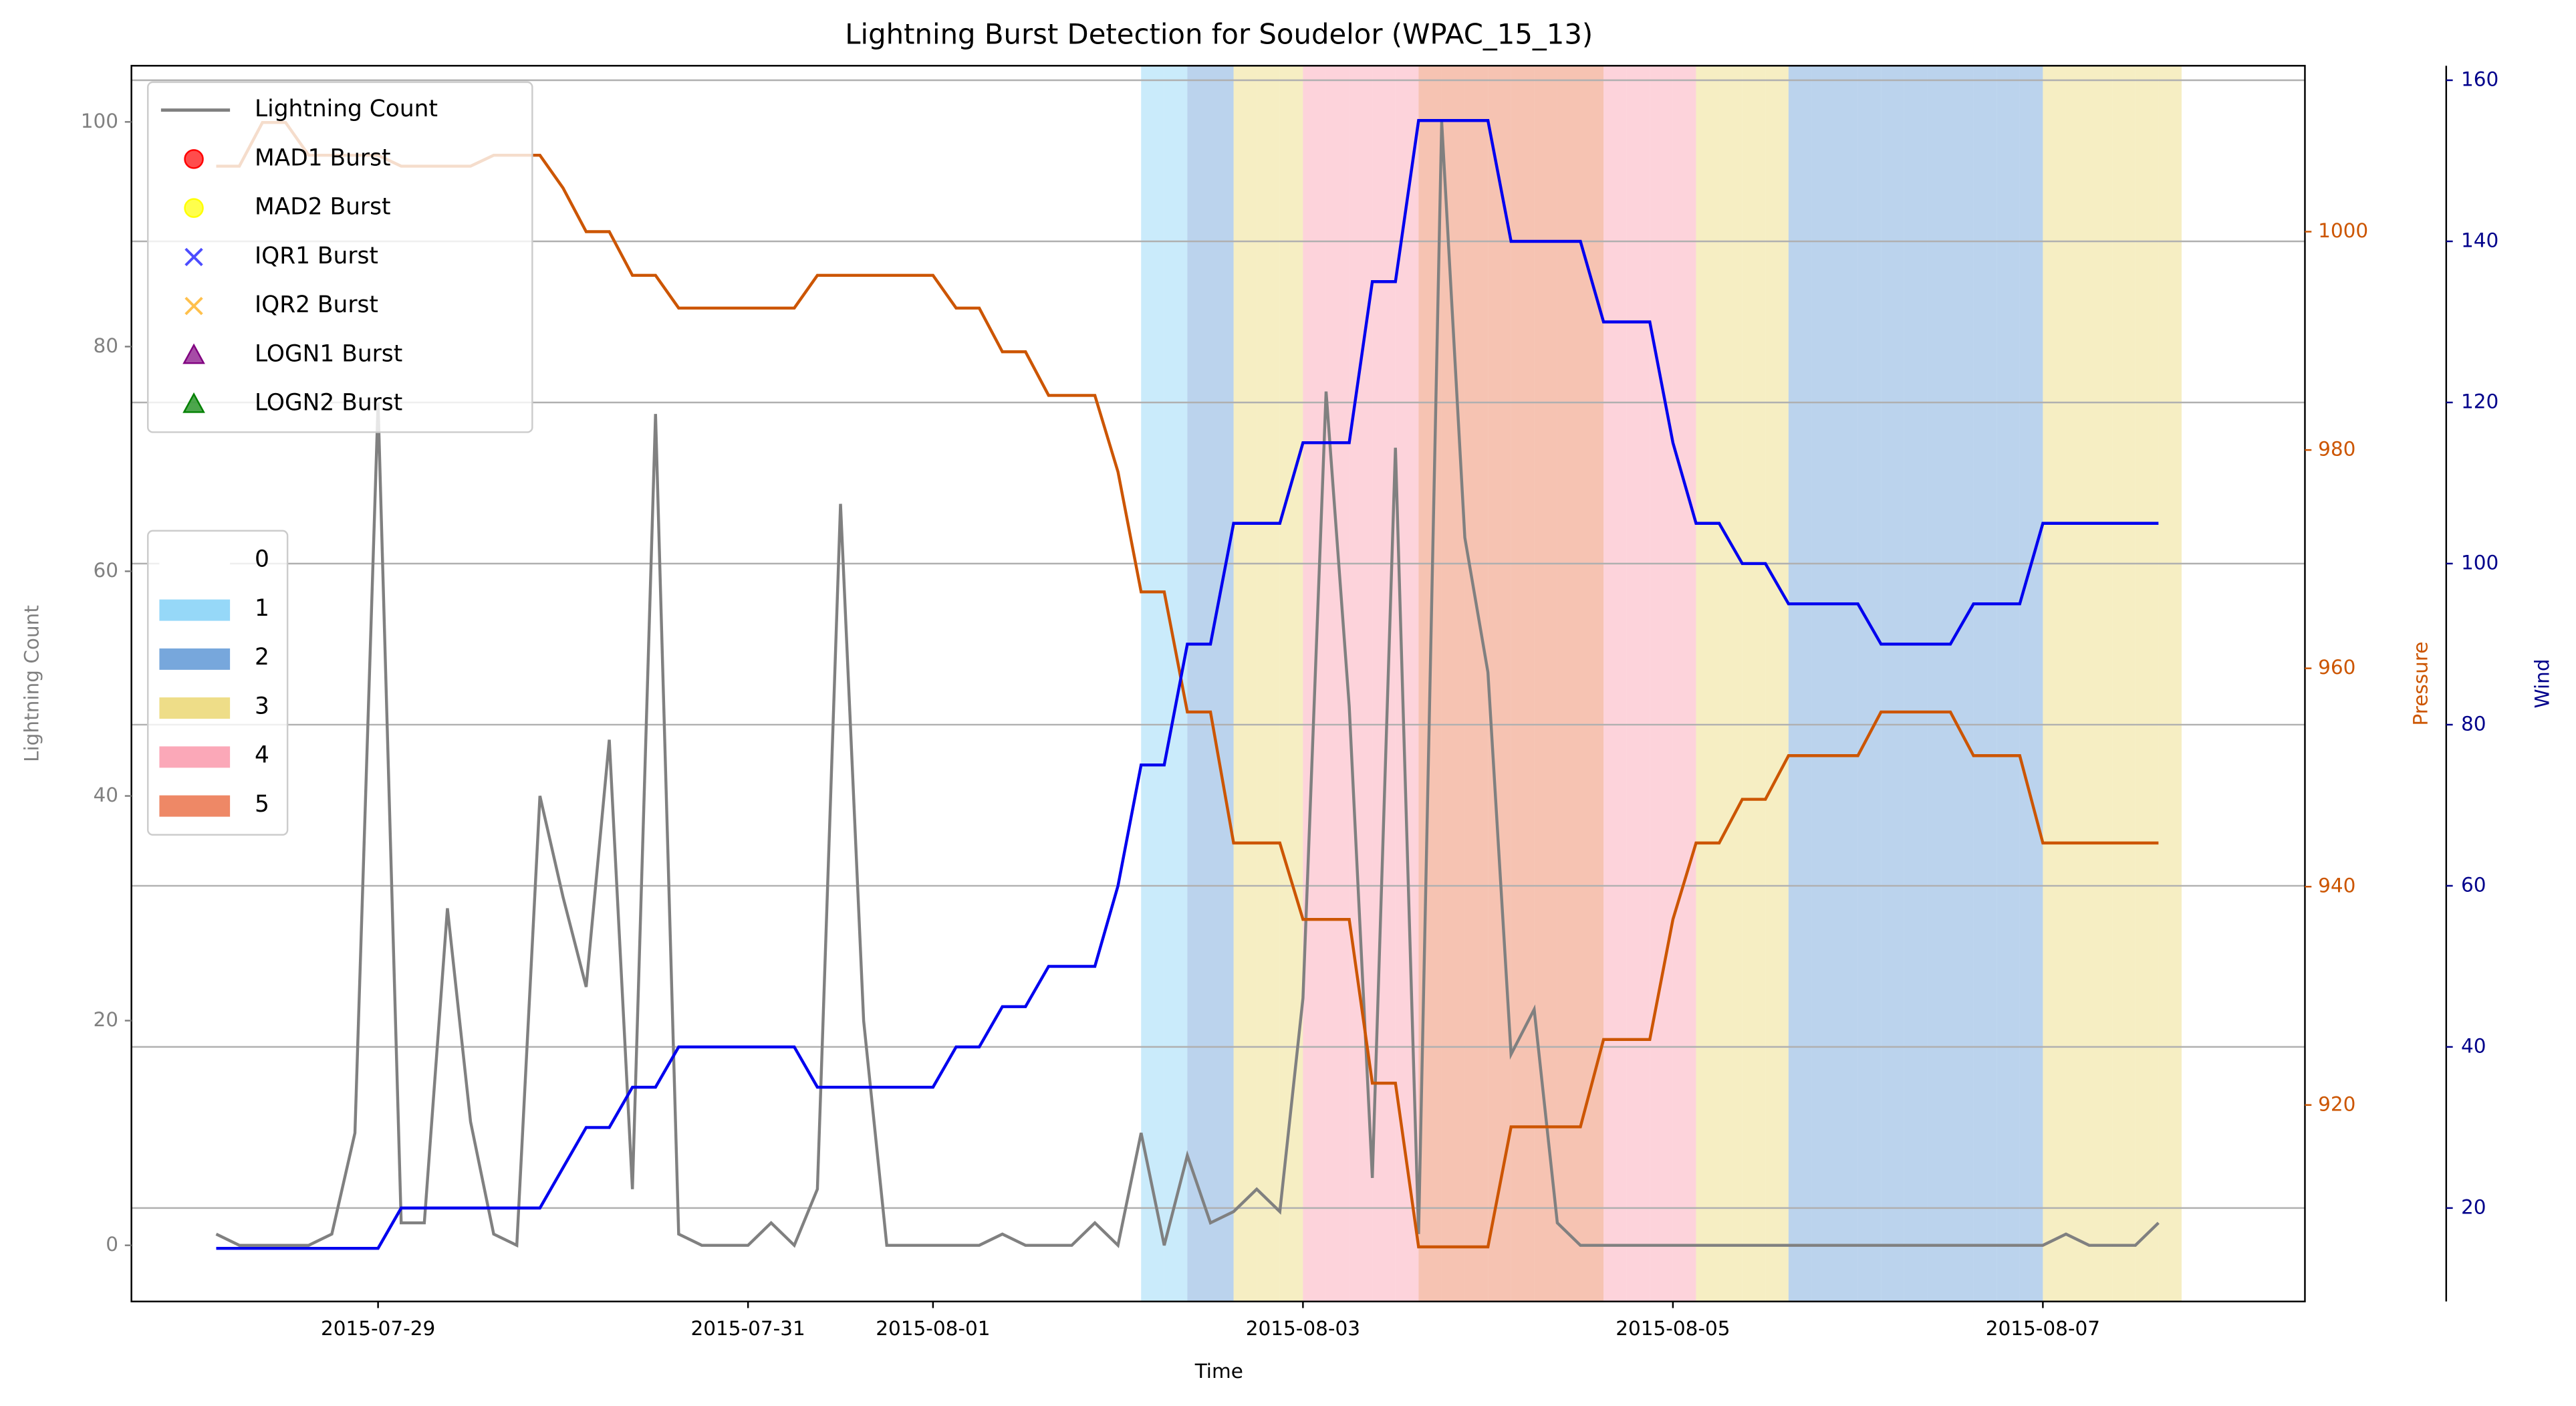 The image size is (2576, 1406). I want to click on y2-tick-label: 960, so click(2336, 667).